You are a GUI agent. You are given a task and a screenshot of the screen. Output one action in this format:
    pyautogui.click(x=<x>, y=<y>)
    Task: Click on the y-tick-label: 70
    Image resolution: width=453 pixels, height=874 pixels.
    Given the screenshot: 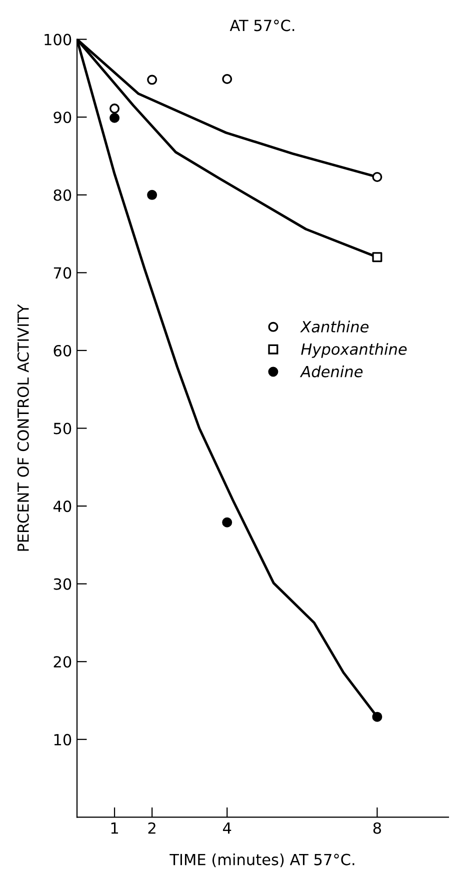 What is the action you would take?
    pyautogui.click(x=63, y=273)
    